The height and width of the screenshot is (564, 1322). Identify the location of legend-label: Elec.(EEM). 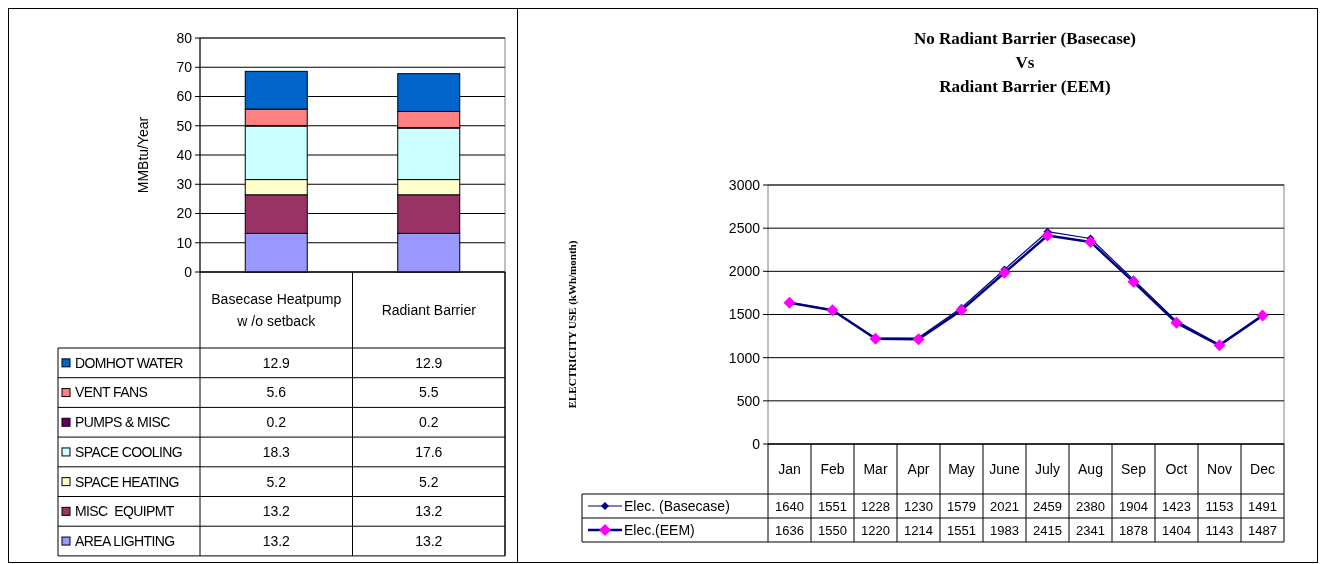
(659, 529).